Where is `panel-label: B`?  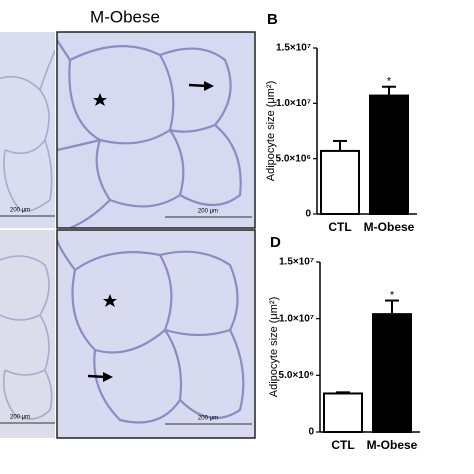
panel-label: B is located at coordinates (272, 19).